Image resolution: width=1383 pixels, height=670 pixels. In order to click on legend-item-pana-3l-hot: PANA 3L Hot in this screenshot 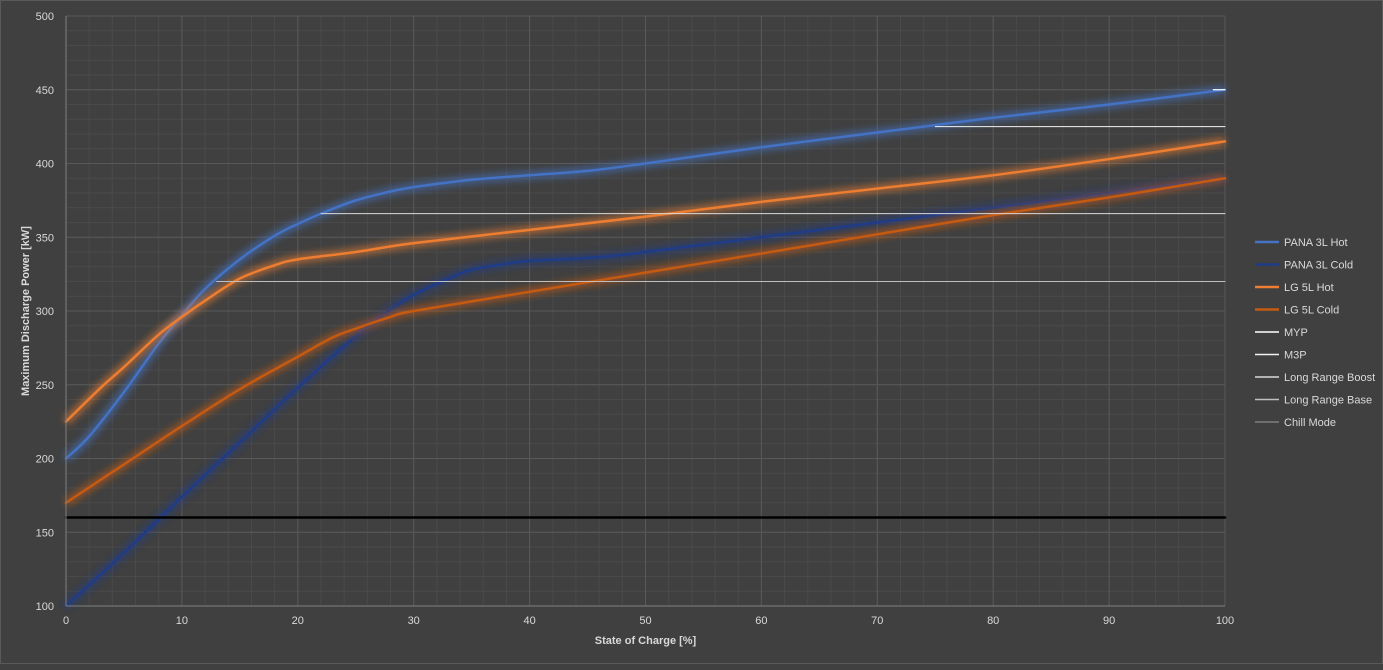, I will do `click(1301, 243)`.